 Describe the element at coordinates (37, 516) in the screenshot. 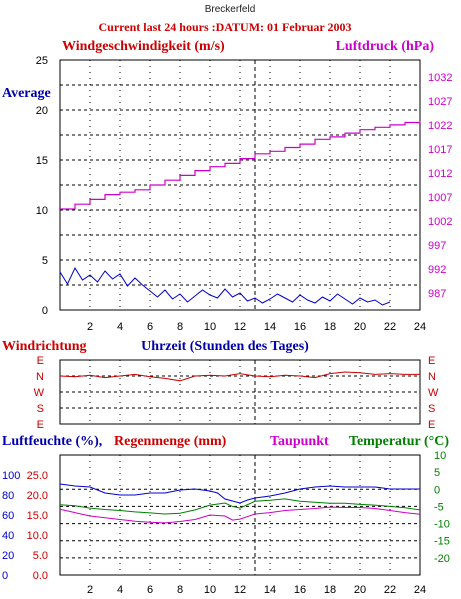

I see `rain-tick-label: 15.0` at that location.